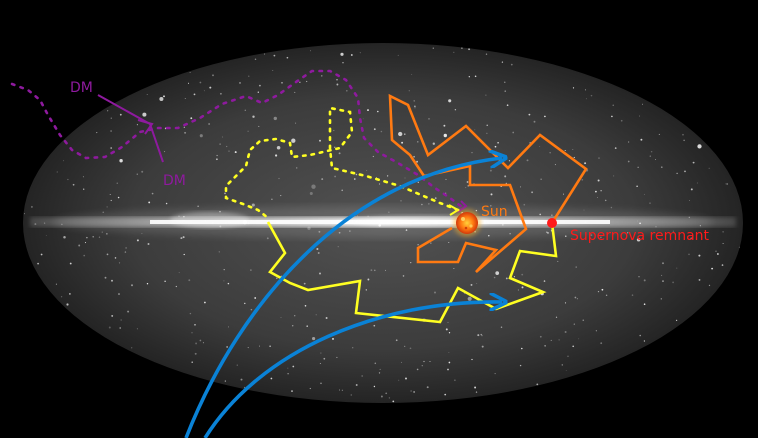 This screenshot has height=438, width=758. Describe the element at coordinates (454, 210) in the screenshot. I see `yellow-dotted-arrowhead` at that location.